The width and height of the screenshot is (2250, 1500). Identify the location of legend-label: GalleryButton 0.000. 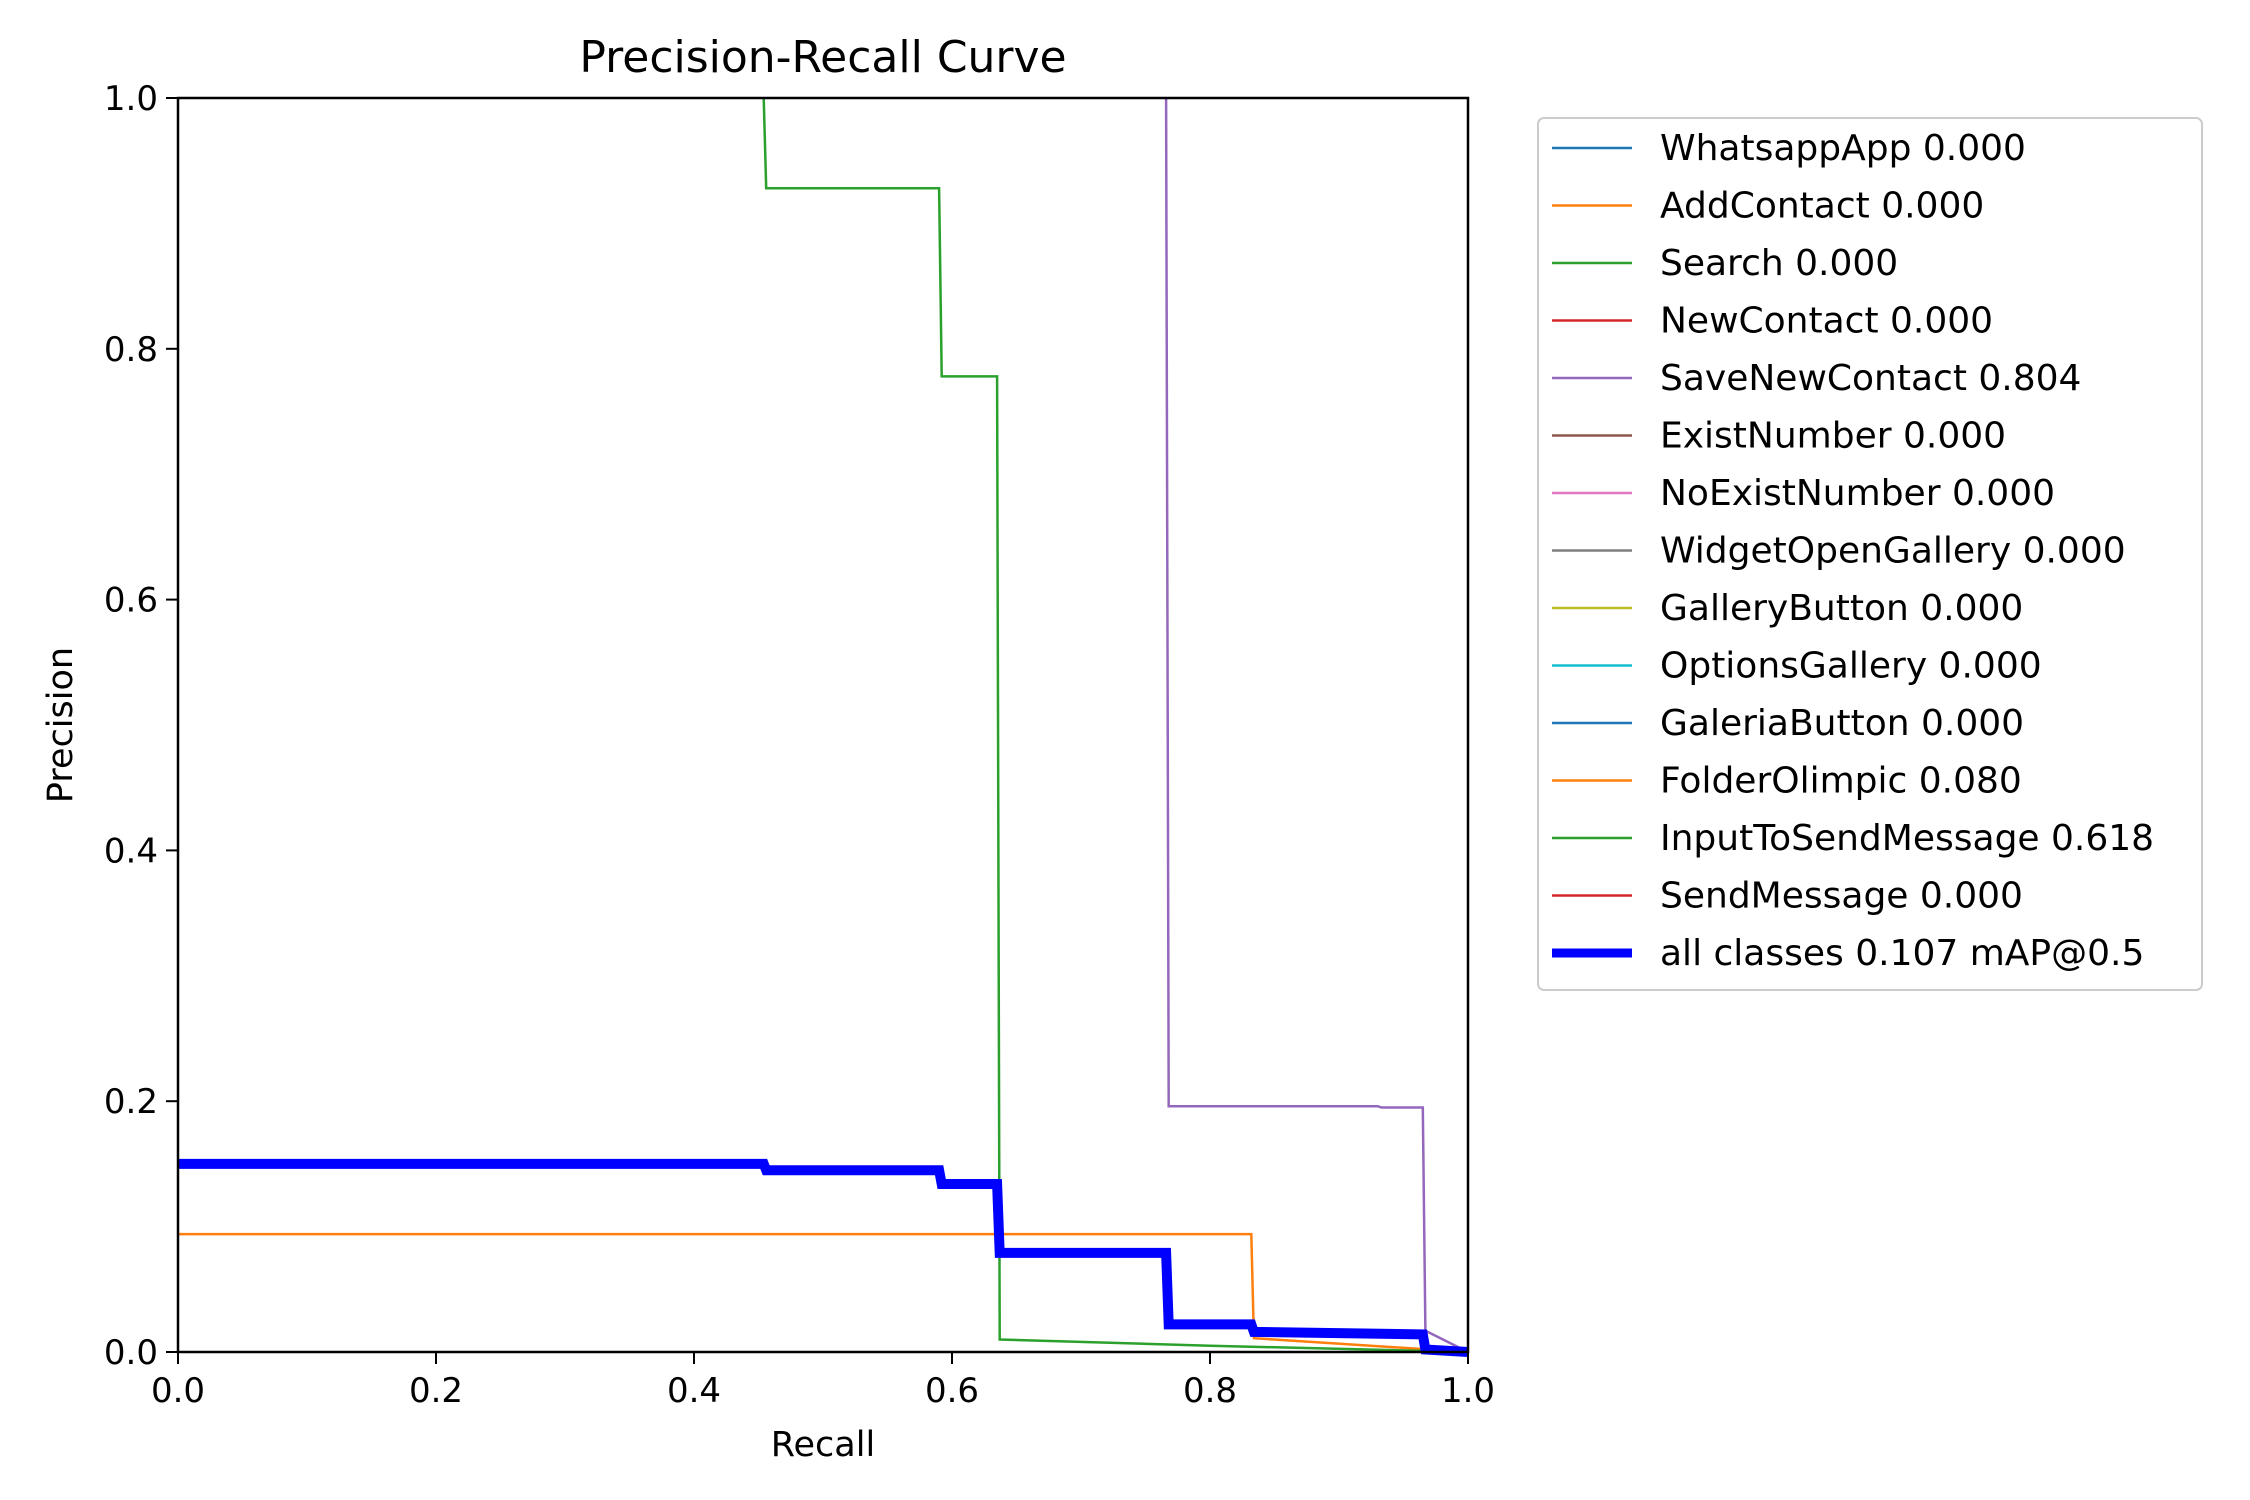
(1841, 608).